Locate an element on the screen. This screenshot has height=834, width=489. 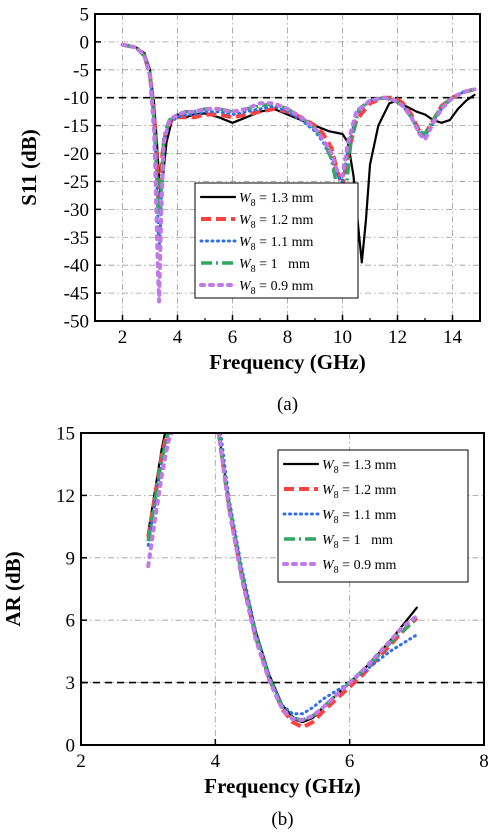
y-tick-label: -10 is located at coordinates (76, 98).